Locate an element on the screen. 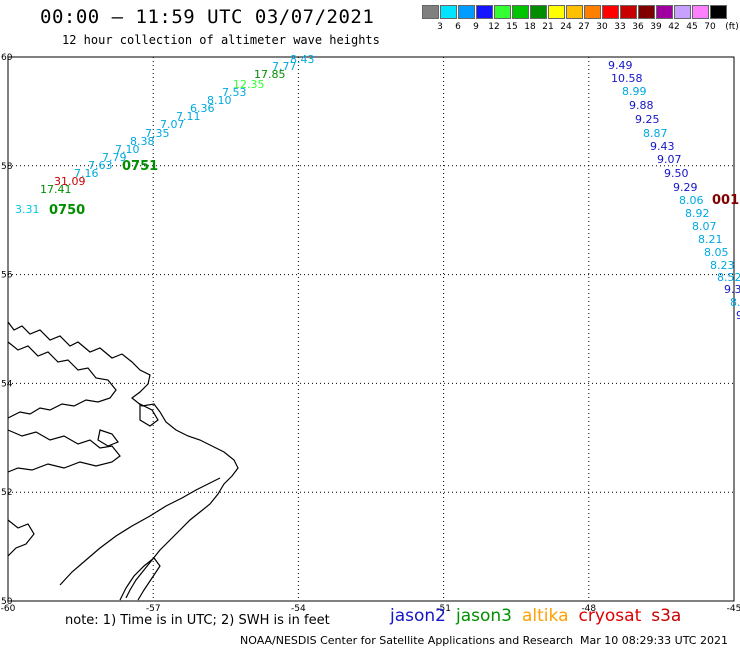 Image resolution: width=740 pixels, height=650 pixels. wave-height-label: 17.85 is located at coordinates (270, 74).